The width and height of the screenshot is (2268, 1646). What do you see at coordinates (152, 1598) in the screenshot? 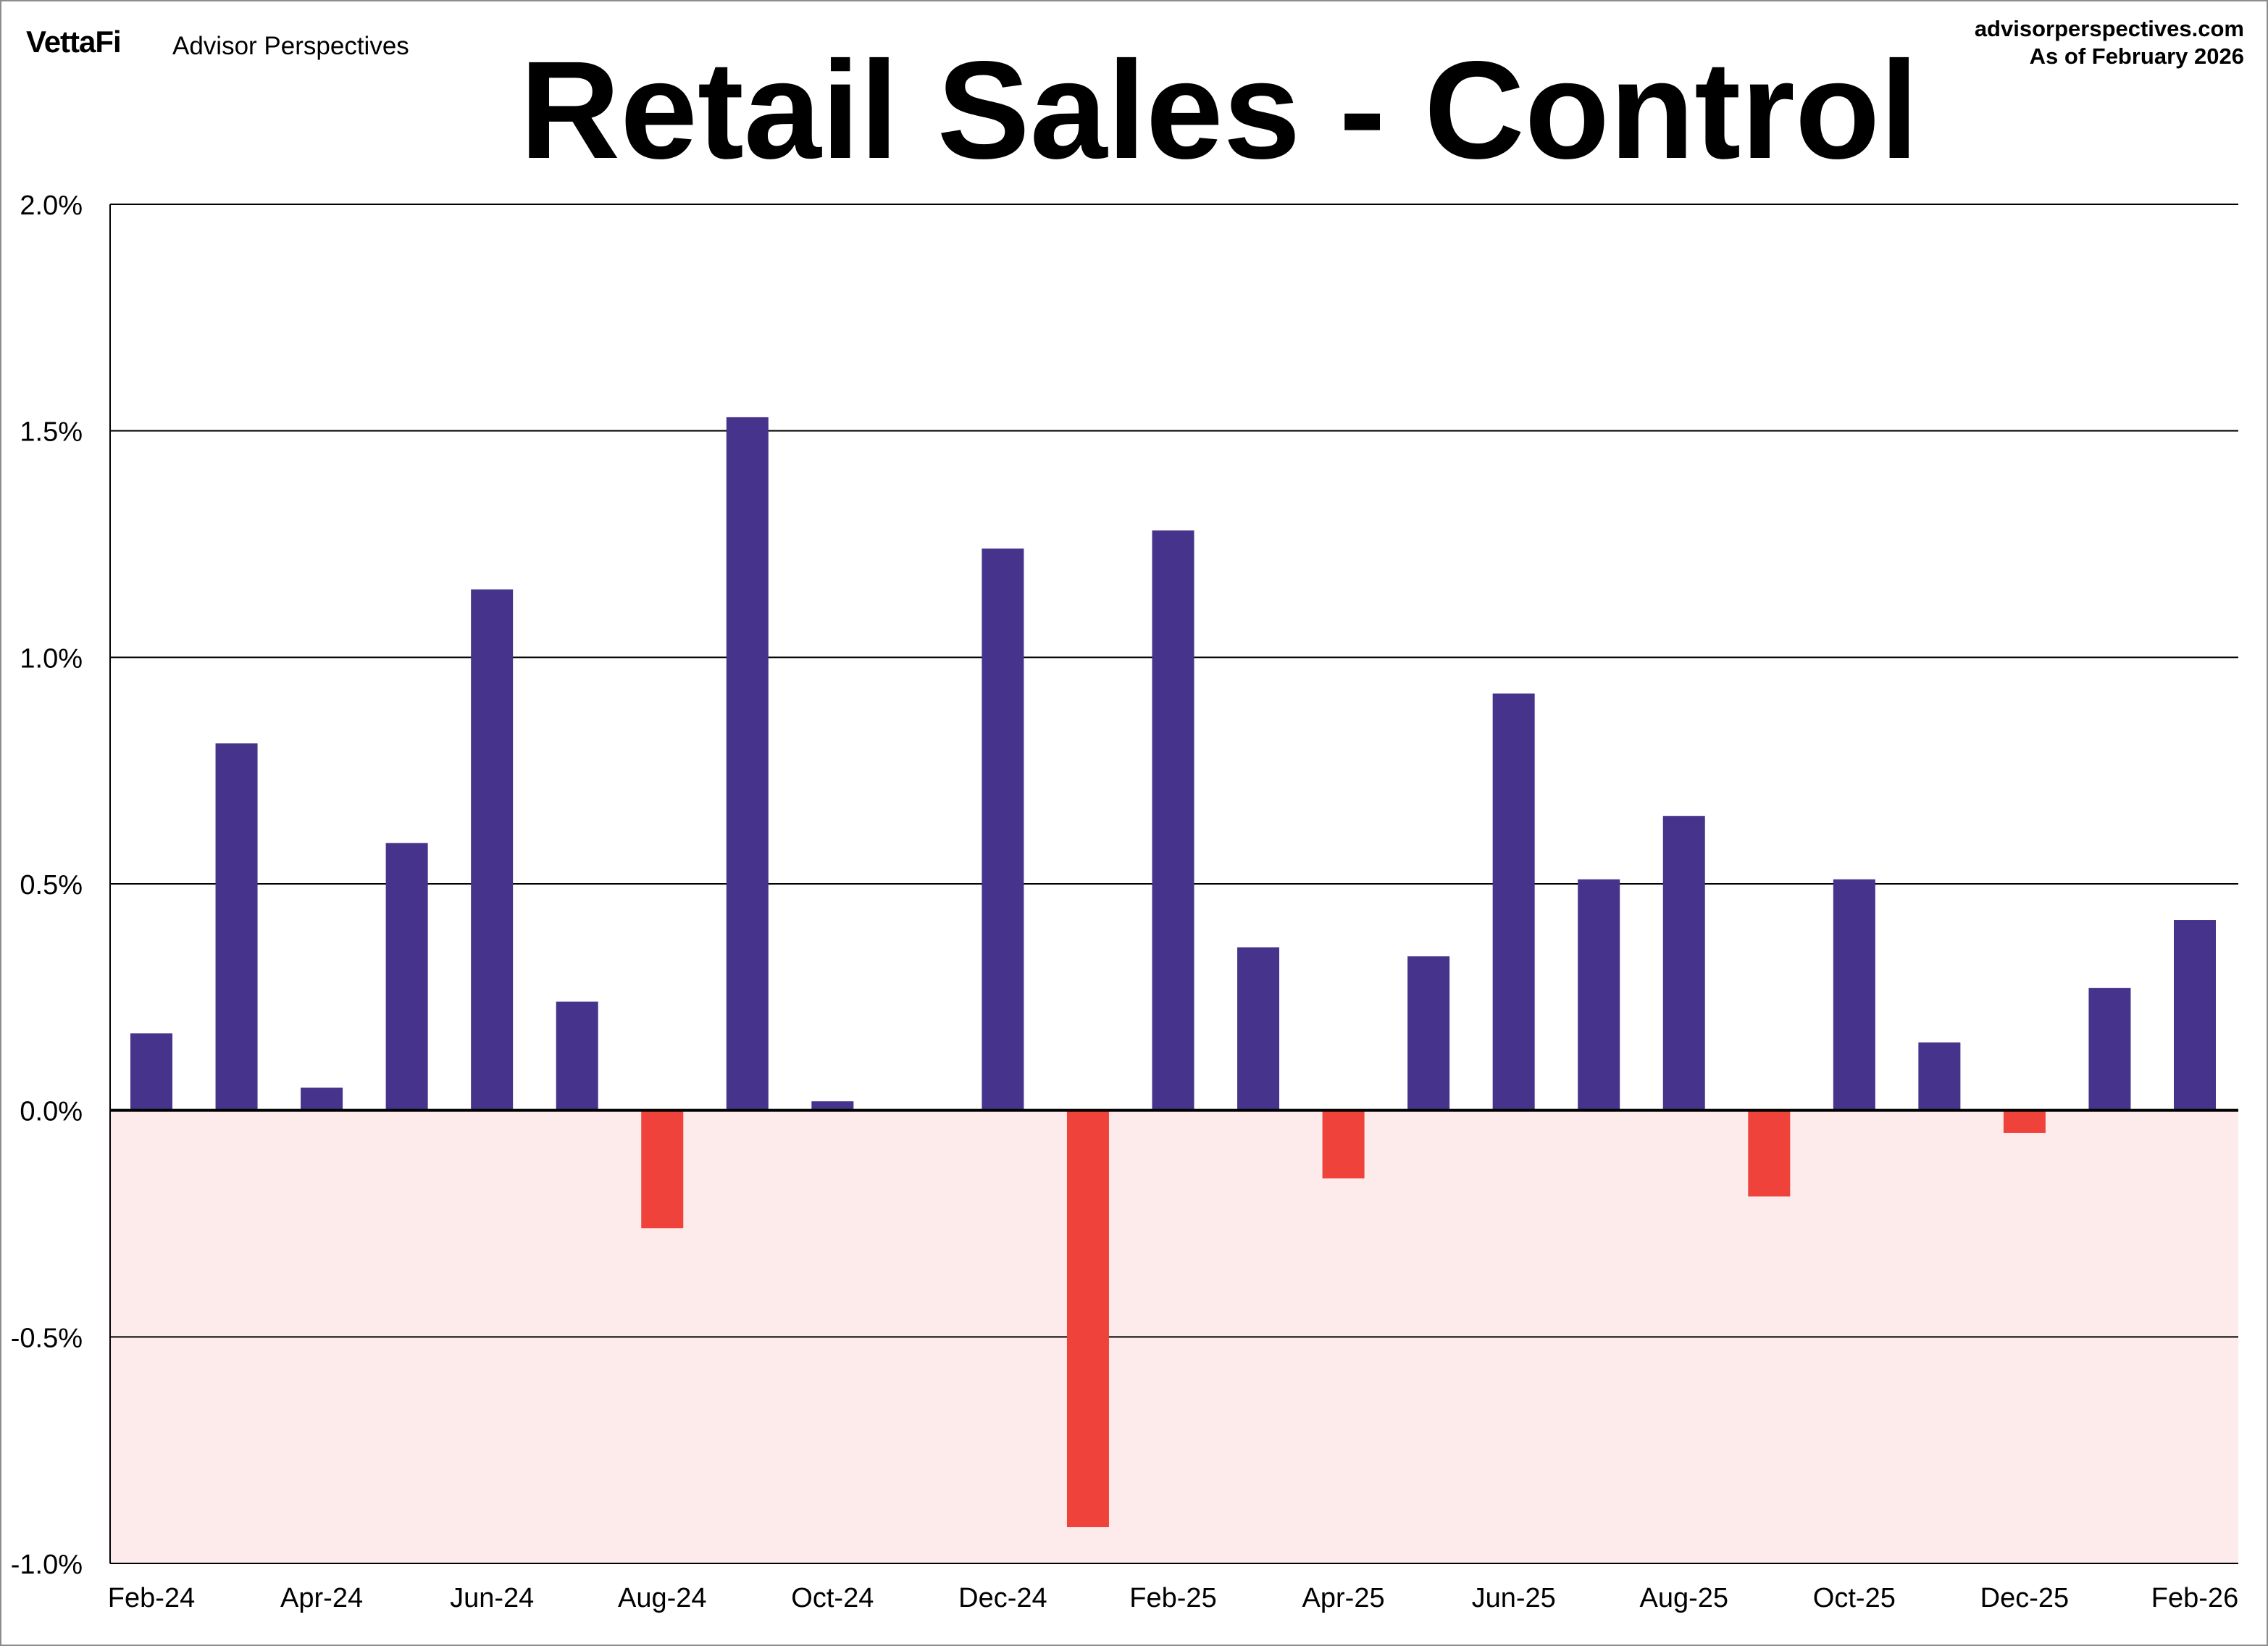
I see `x-tick-label: Feb-24` at bounding box center [152, 1598].